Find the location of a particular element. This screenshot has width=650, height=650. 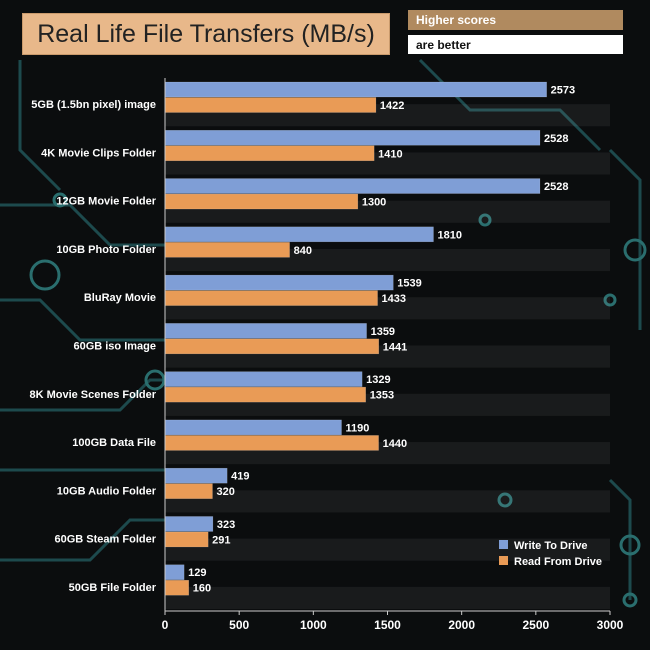

category-label: BluRay Movie is located at coordinates (120, 298).